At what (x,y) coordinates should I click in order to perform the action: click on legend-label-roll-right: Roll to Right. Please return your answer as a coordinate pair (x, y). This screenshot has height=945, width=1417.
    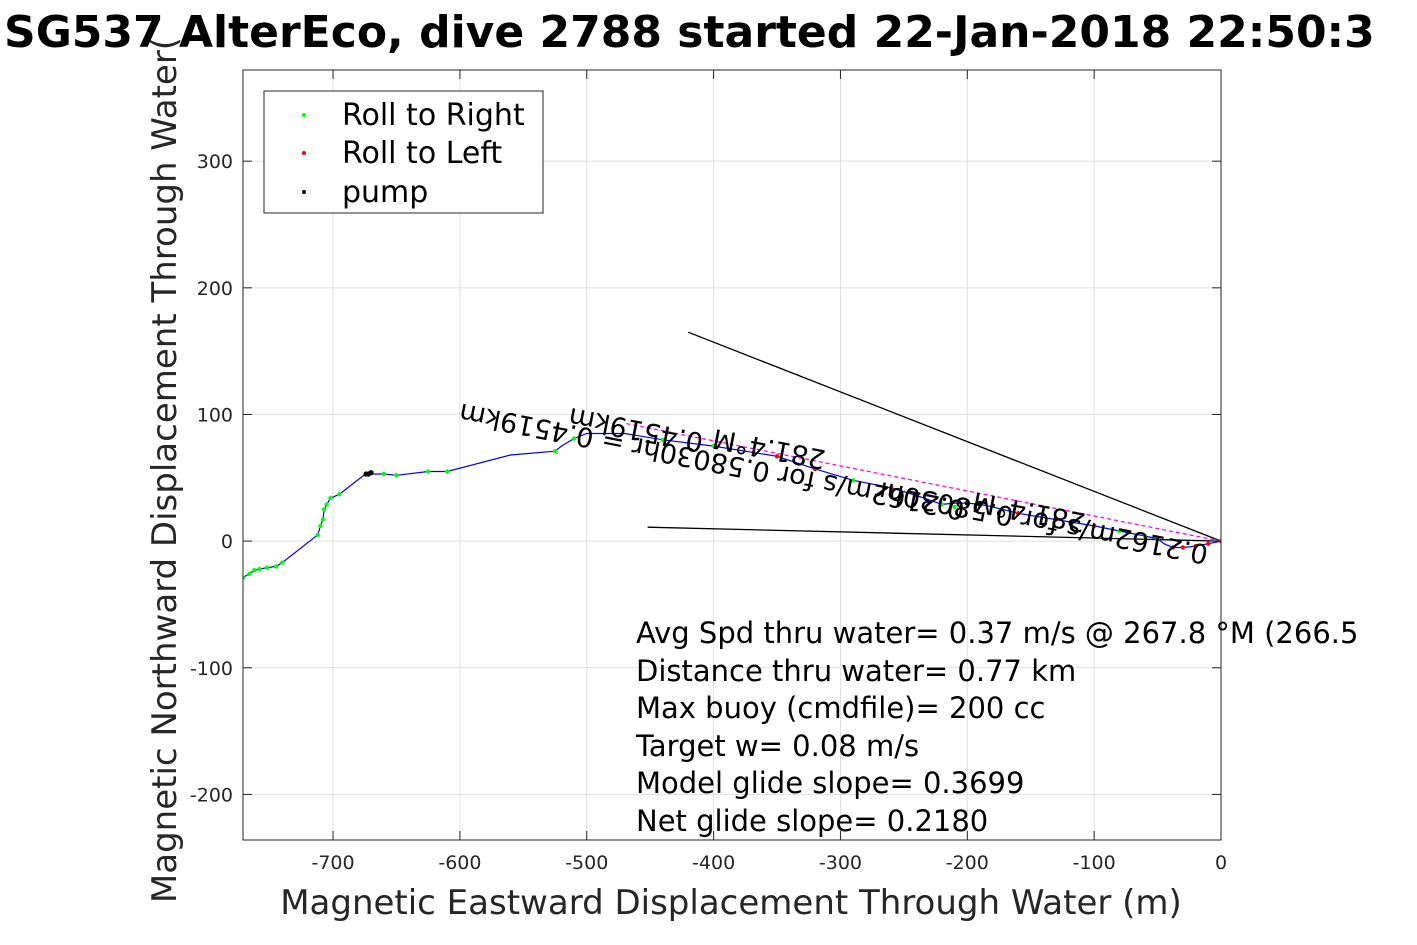
    Looking at the image, I should click on (433, 115).